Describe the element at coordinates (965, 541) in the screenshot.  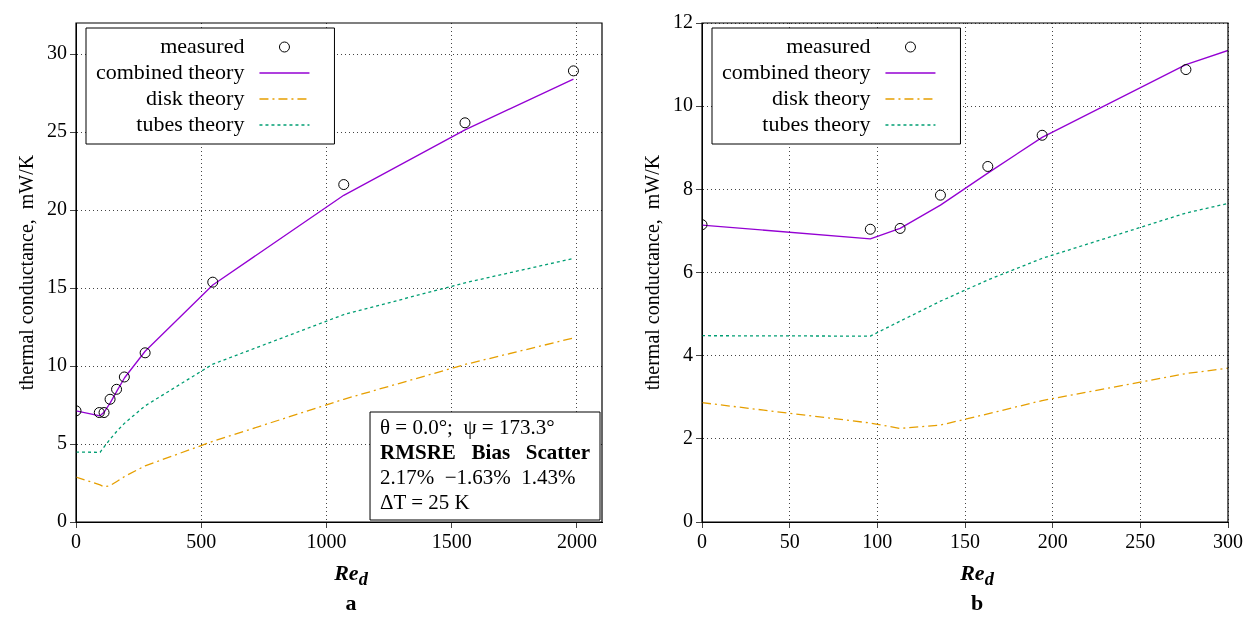
I see `x-tick-label: 150` at that location.